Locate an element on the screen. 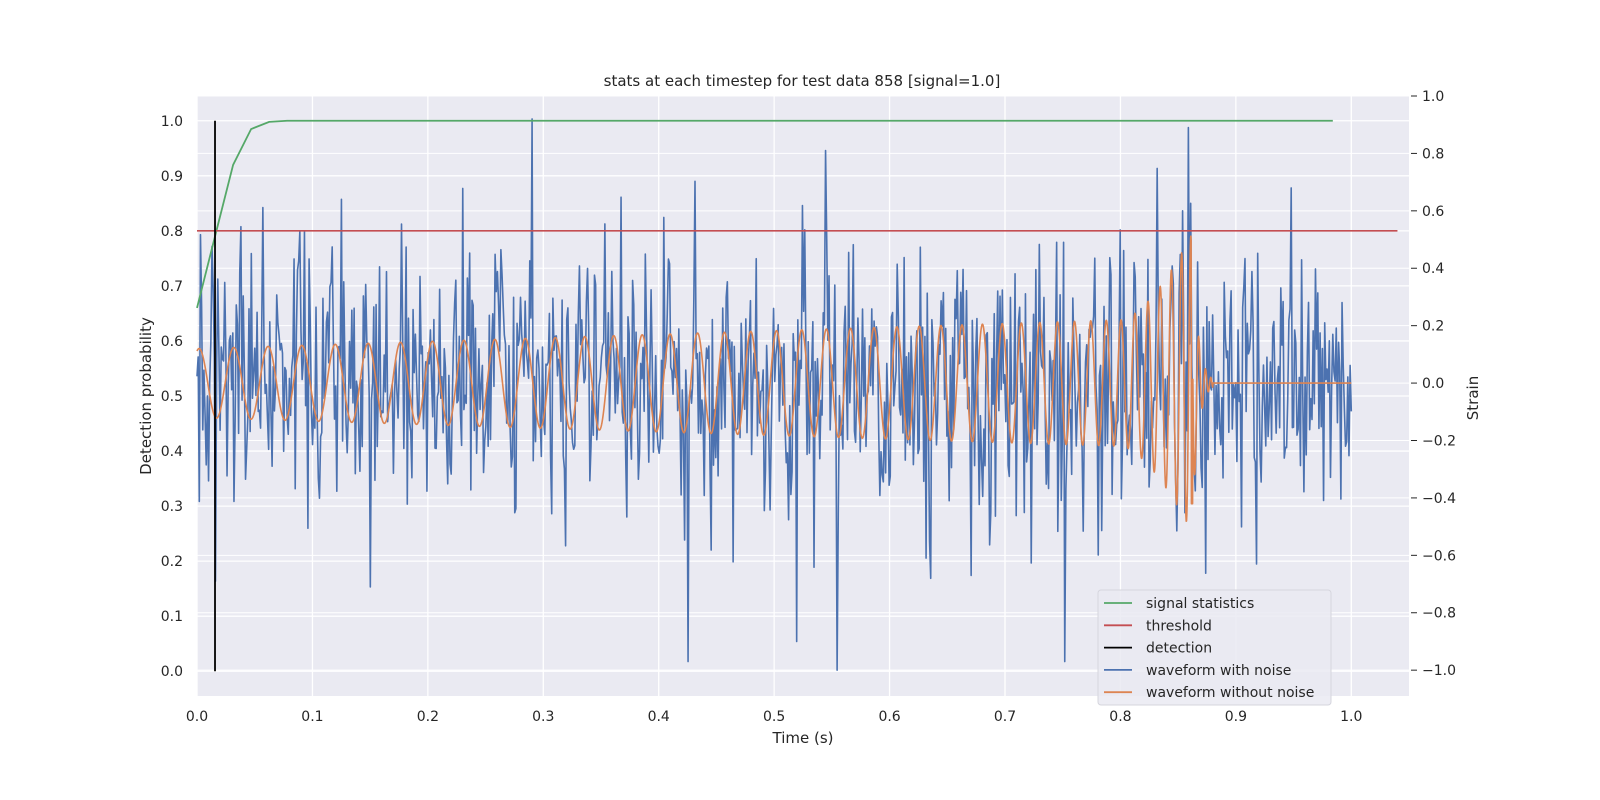 The image size is (1600, 800). y-tick-label: 0.5 is located at coordinates (172, 397).